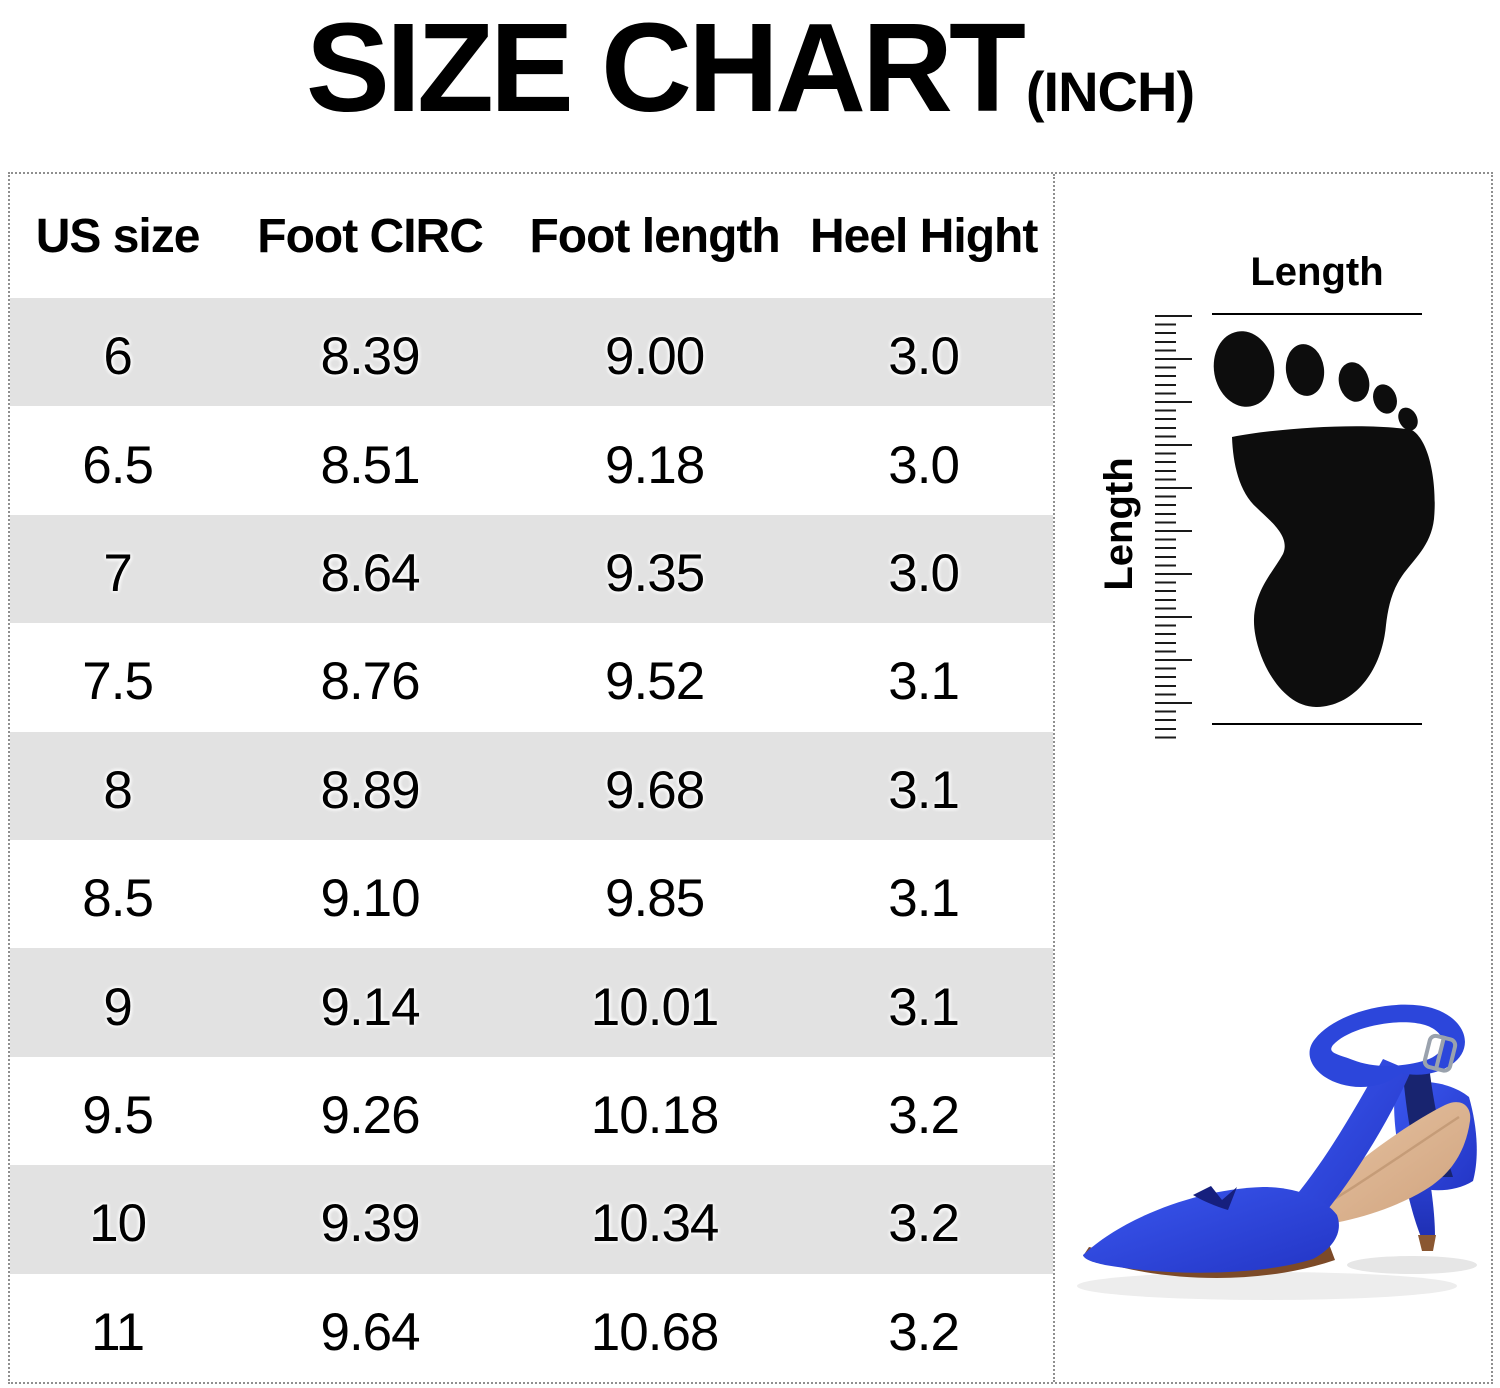 Image resolution: width=1500 pixels, height=1388 pixels. Describe the element at coordinates (118, 1224) in the screenshot. I see `table-cell: 10` at that location.